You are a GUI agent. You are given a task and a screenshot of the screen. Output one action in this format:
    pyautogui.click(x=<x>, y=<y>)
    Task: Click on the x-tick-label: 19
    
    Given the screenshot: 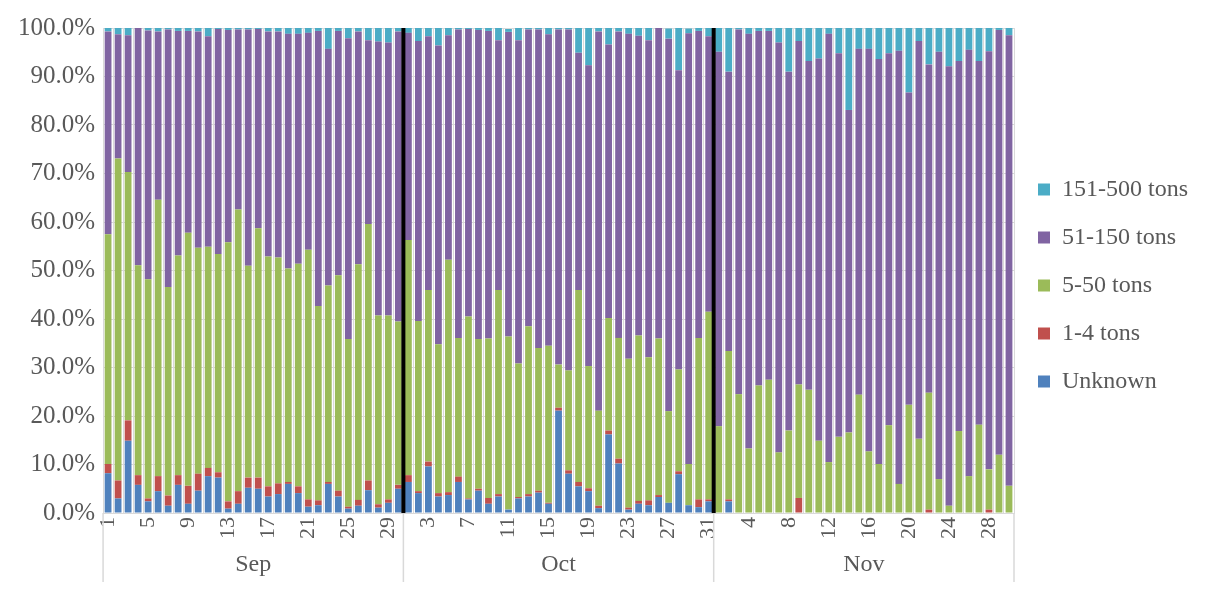 What is the action you would take?
    pyautogui.click(x=587, y=528)
    